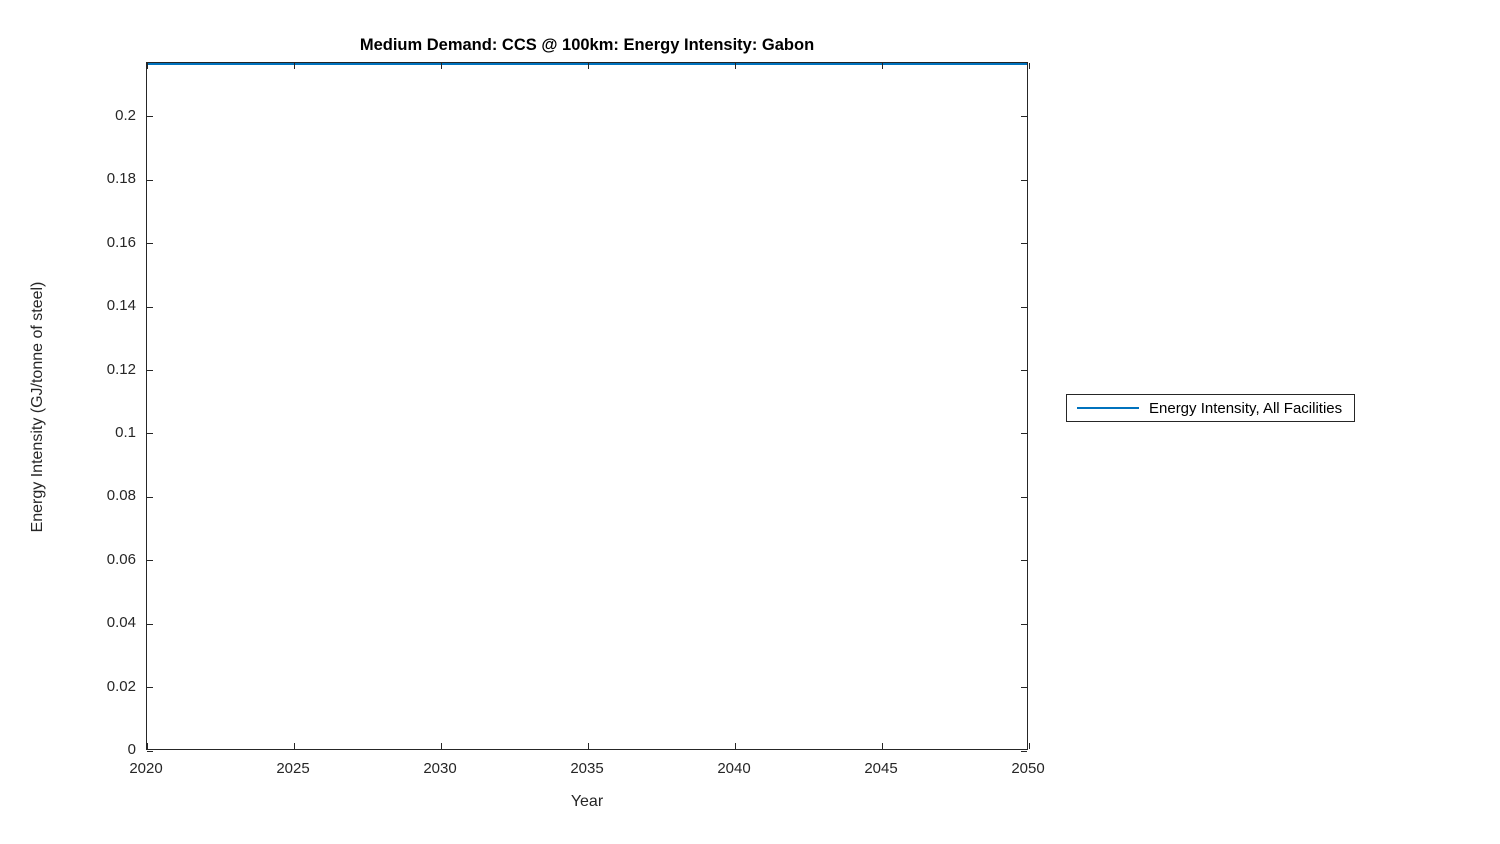 This screenshot has height=844, width=1500. What do you see at coordinates (587, 801) in the screenshot?
I see `x-axis-label: Year` at bounding box center [587, 801].